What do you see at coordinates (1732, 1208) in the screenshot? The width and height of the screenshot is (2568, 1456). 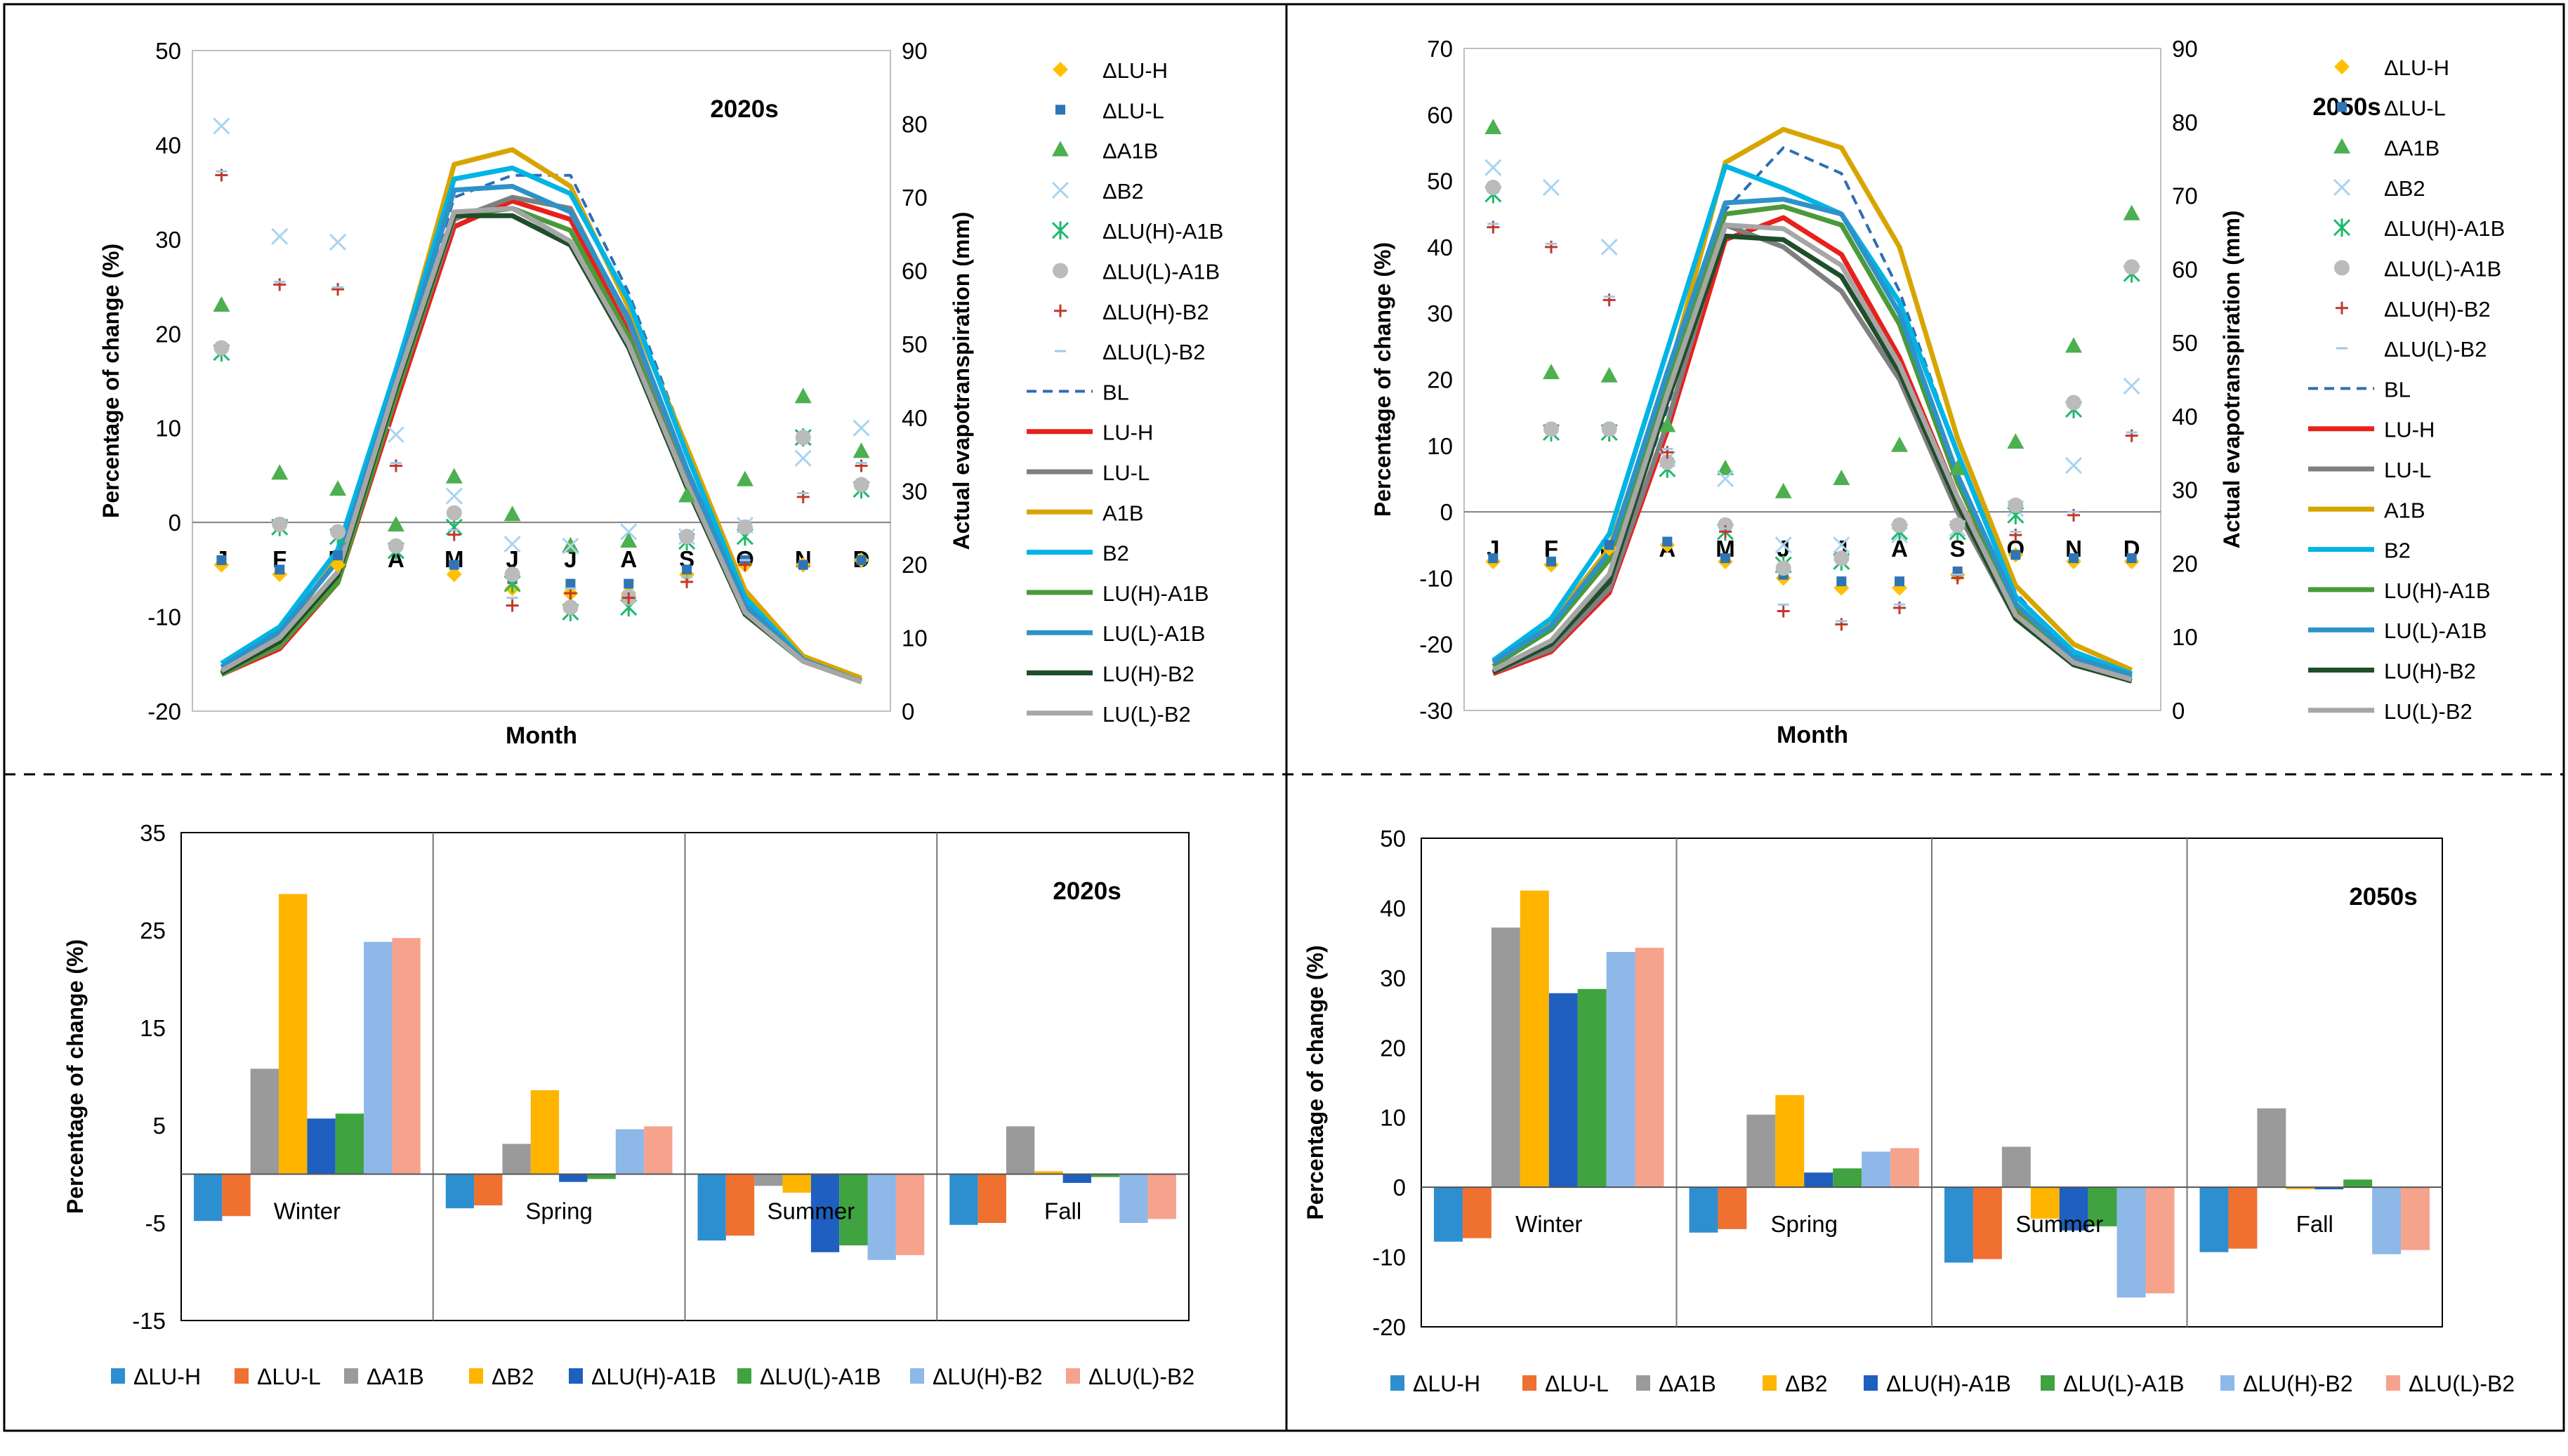 I see `bar-delta-lu-l` at bounding box center [1732, 1208].